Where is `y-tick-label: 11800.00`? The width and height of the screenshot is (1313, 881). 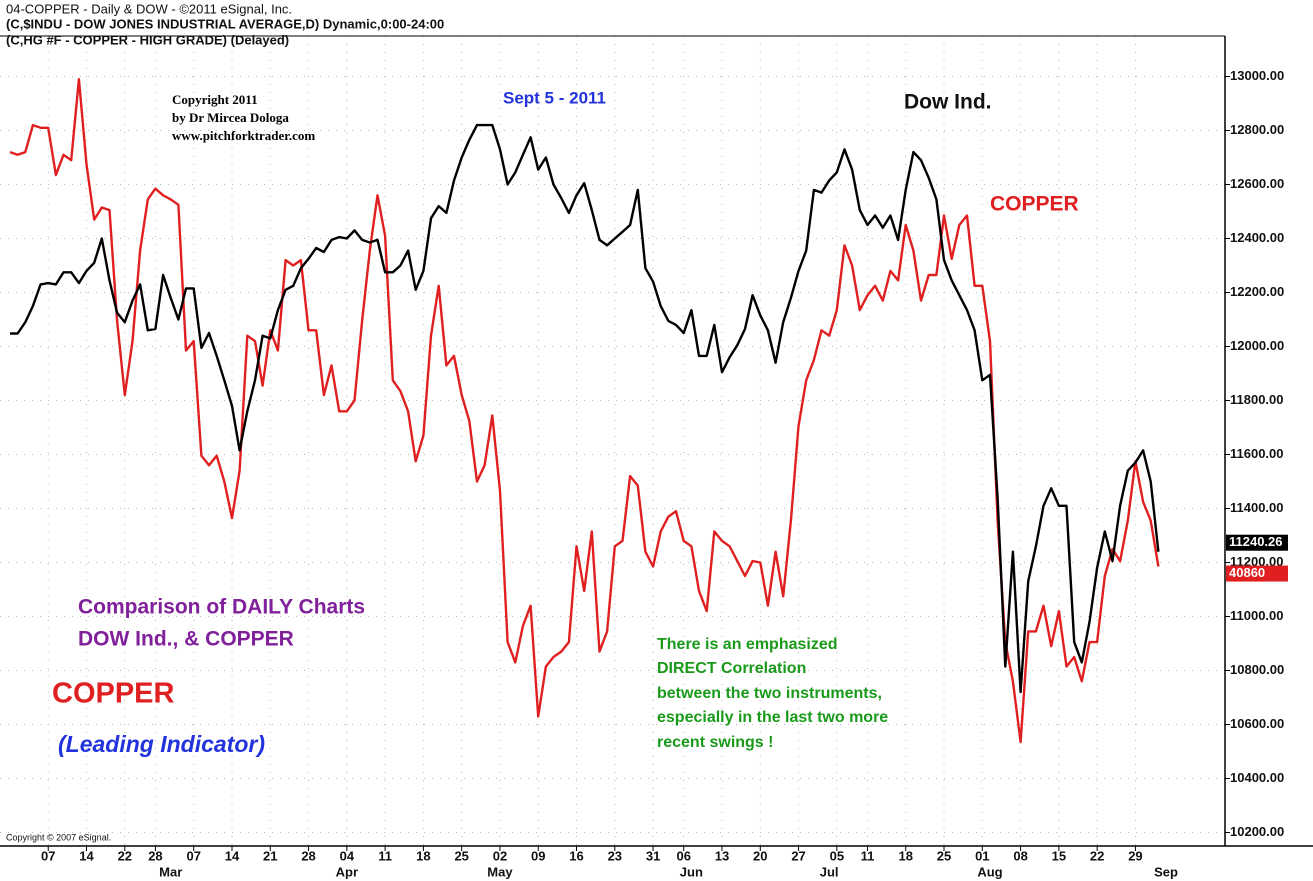
y-tick-label: 11800.00 is located at coordinates (1257, 399).